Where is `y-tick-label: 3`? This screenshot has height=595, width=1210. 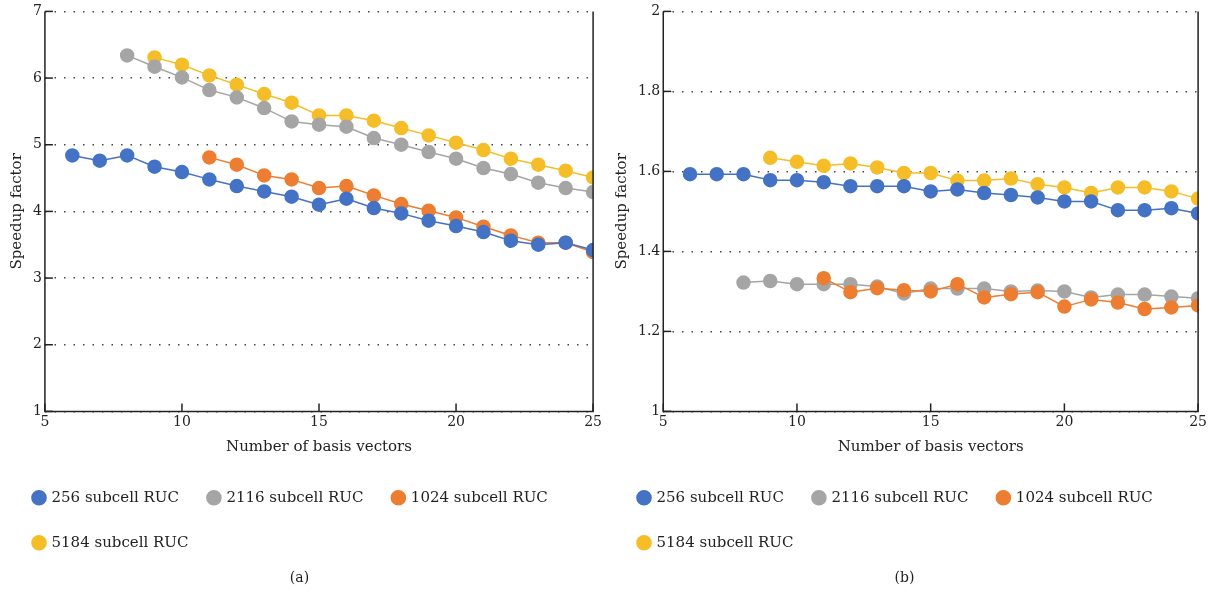
y-tick-label: 3 is located at coordinates (37, 276).